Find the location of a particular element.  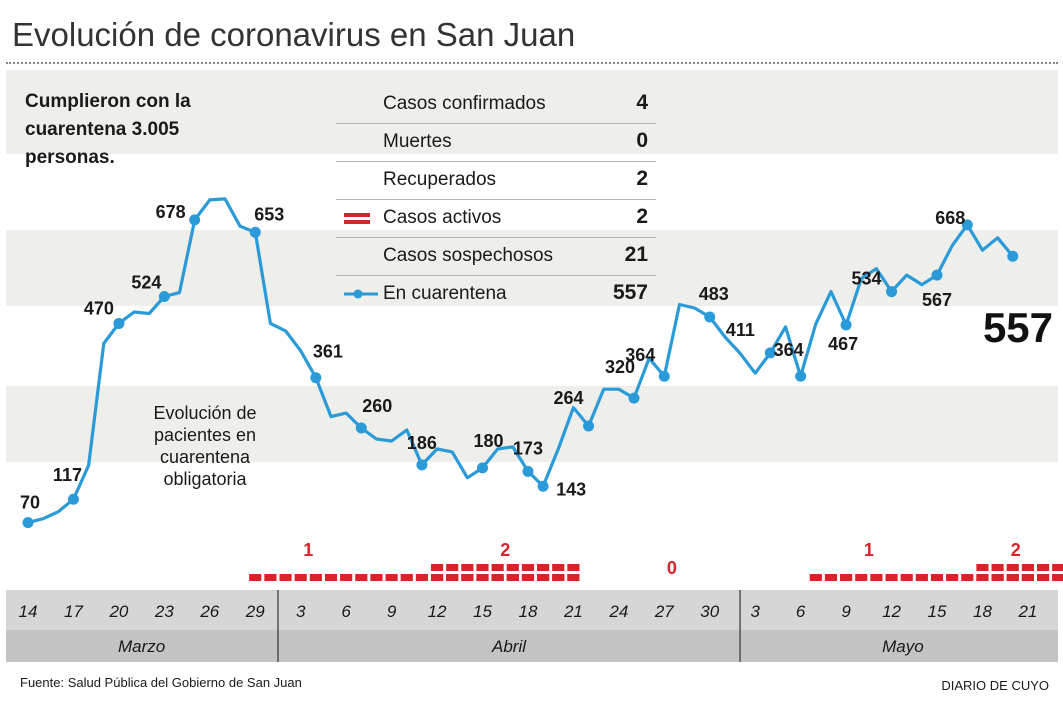

x-tick-label: 27 is located at coordinates (664, 611).